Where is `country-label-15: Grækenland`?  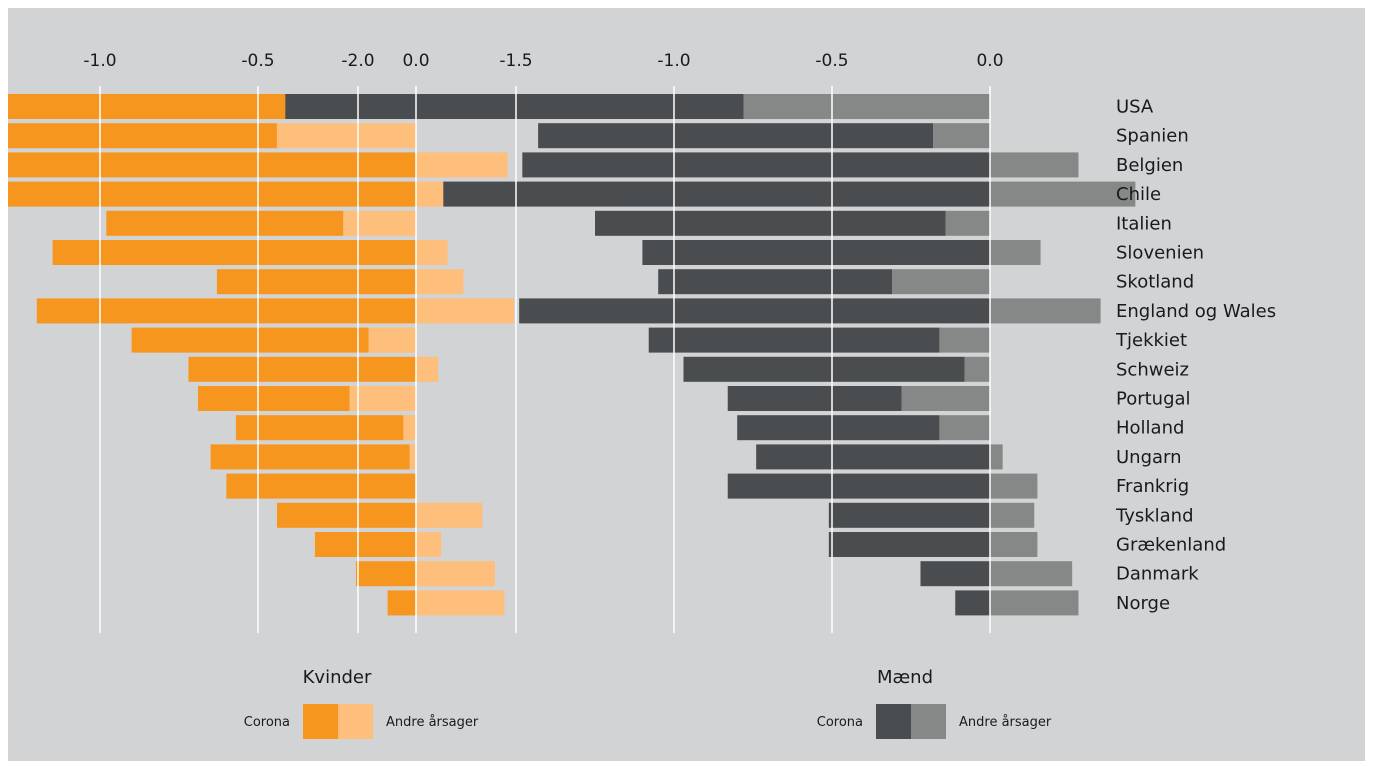
country-label-15: Grækenland is located at coordinates (1171, 545).